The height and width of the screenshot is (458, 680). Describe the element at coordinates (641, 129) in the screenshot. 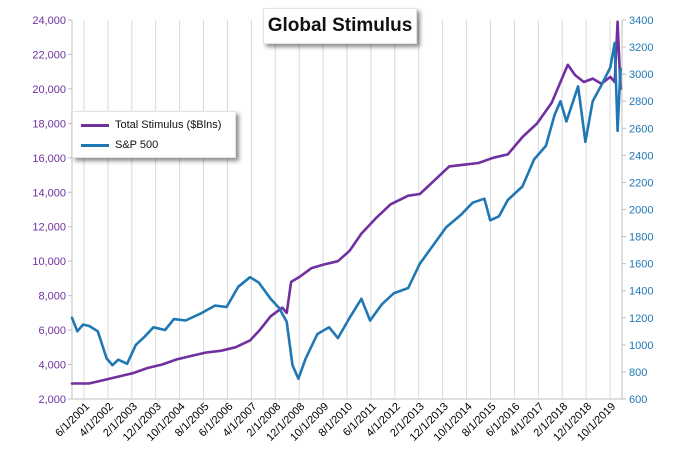

I see `y-right-tick-label: 2600` at that location.